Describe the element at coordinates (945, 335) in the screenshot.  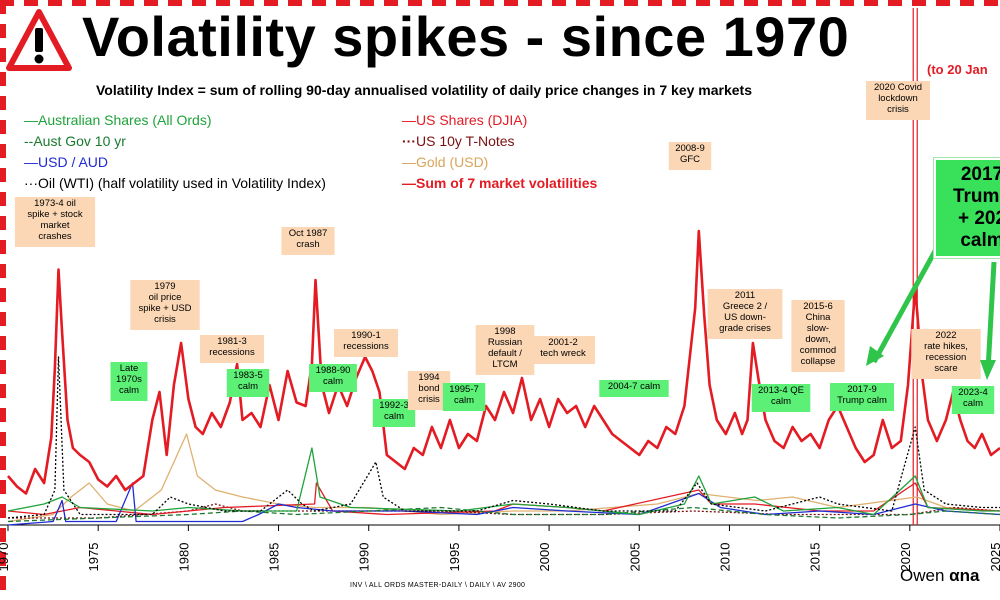
I see `annotation-label: 2022` at that location.